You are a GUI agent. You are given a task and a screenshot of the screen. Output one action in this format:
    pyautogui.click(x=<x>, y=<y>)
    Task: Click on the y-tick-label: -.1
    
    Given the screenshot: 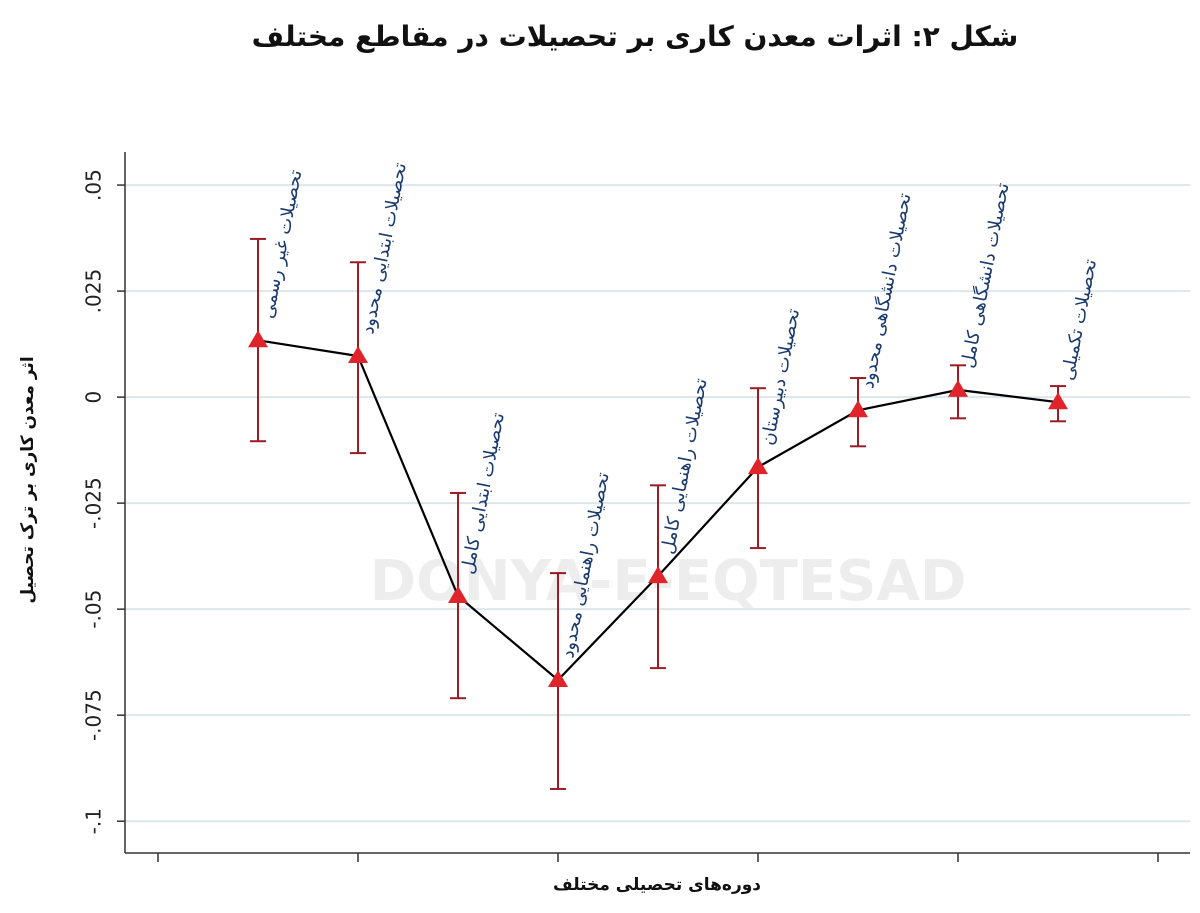 What is the action you would take?
    pyautogui.click(x=94, y=821)
    